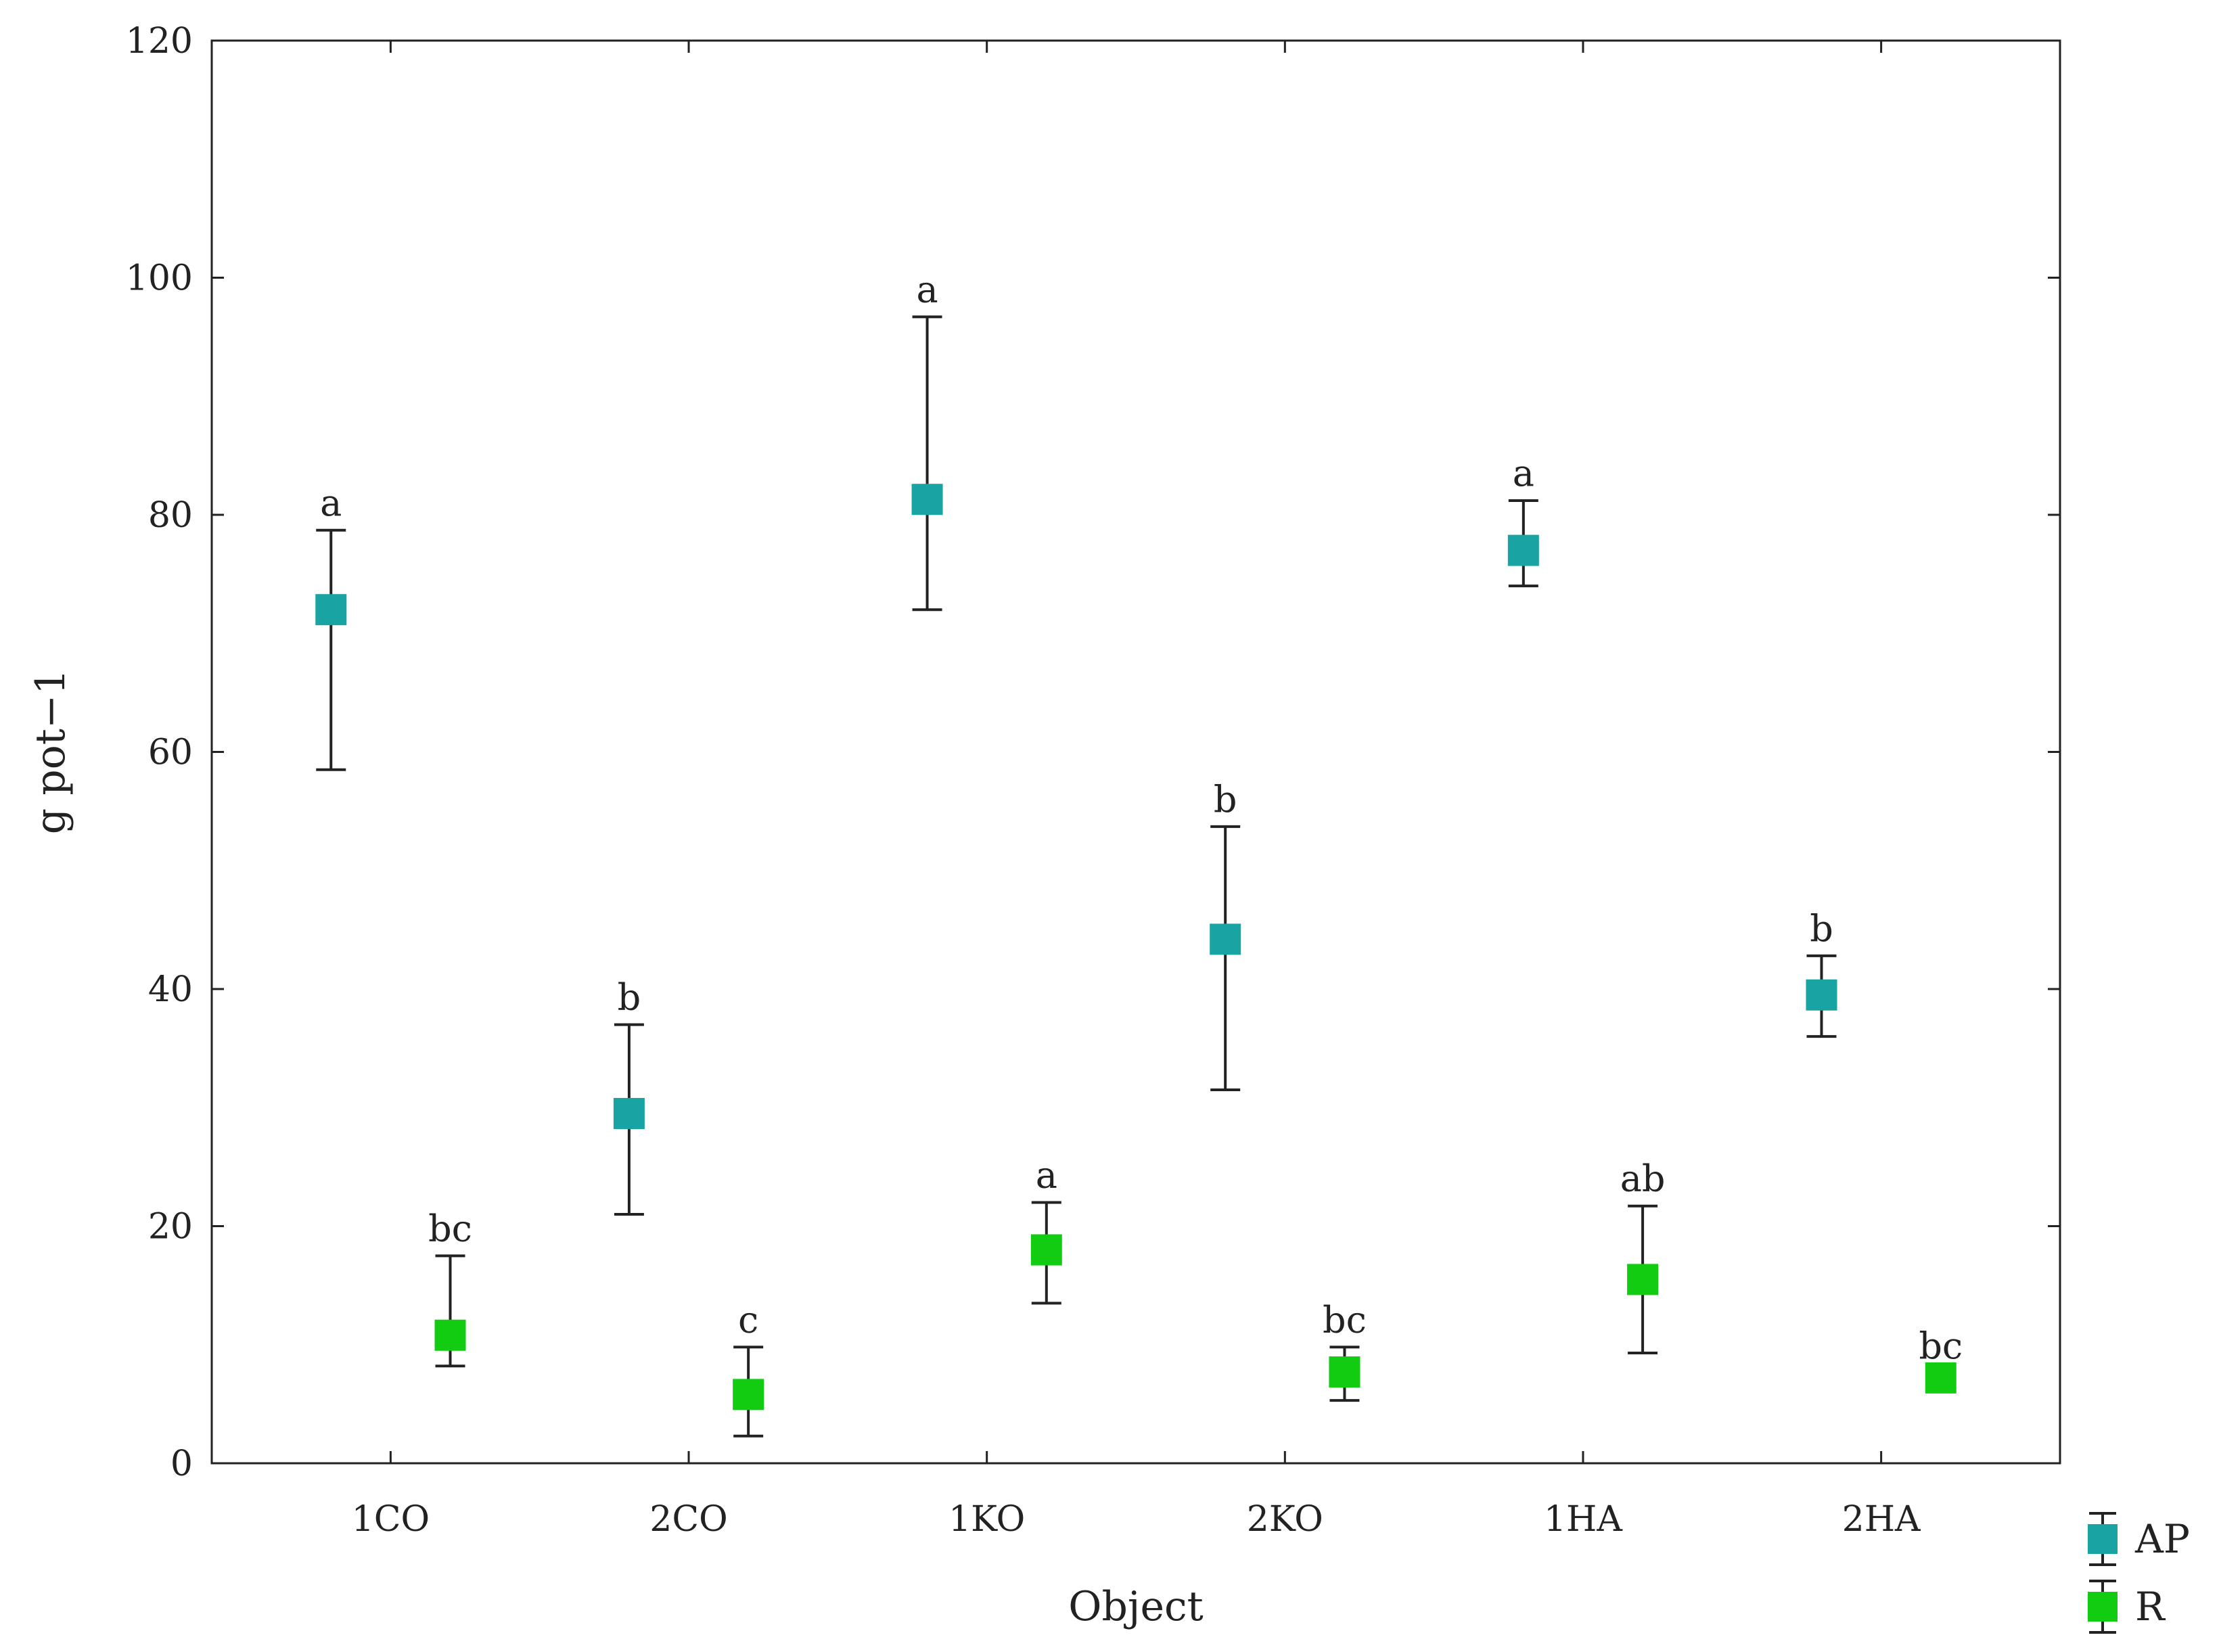 The width and height of the screenshot is (2219, 1652). Describe the element at coordinates (2150, 1607) in the screenshot. I see `legend-label: R` at that location.